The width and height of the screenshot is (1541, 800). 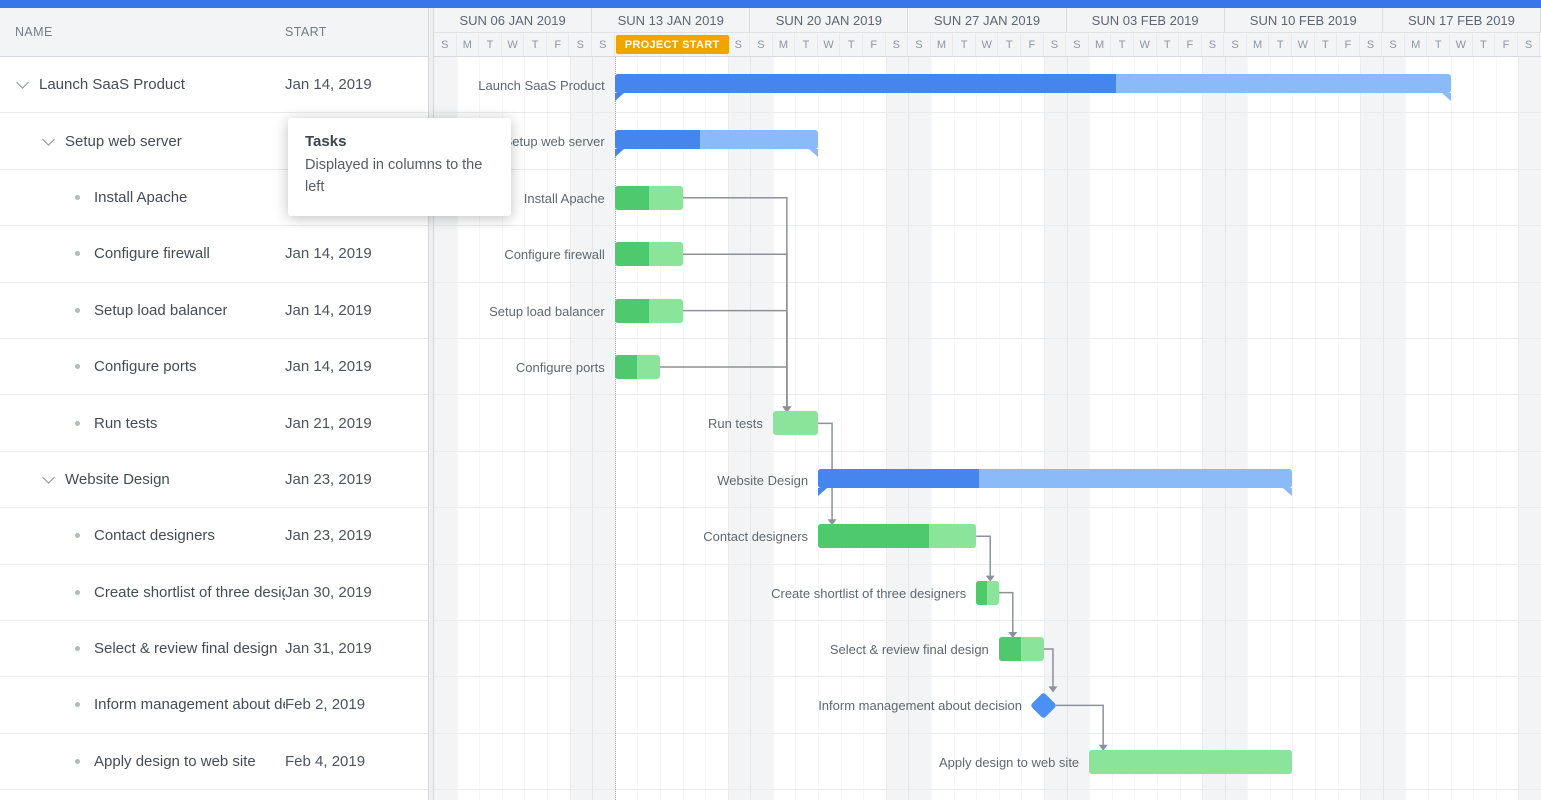 What do you see at coordinates (145, 367) in the screenshot?
I see `task-name: Configure ports` at bounding box center [145, 367].